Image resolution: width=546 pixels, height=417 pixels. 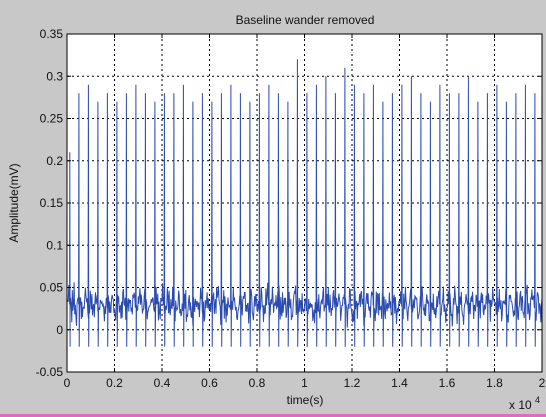 I want to click on y-tick-label: 0.2, so click(x=54, y=161).